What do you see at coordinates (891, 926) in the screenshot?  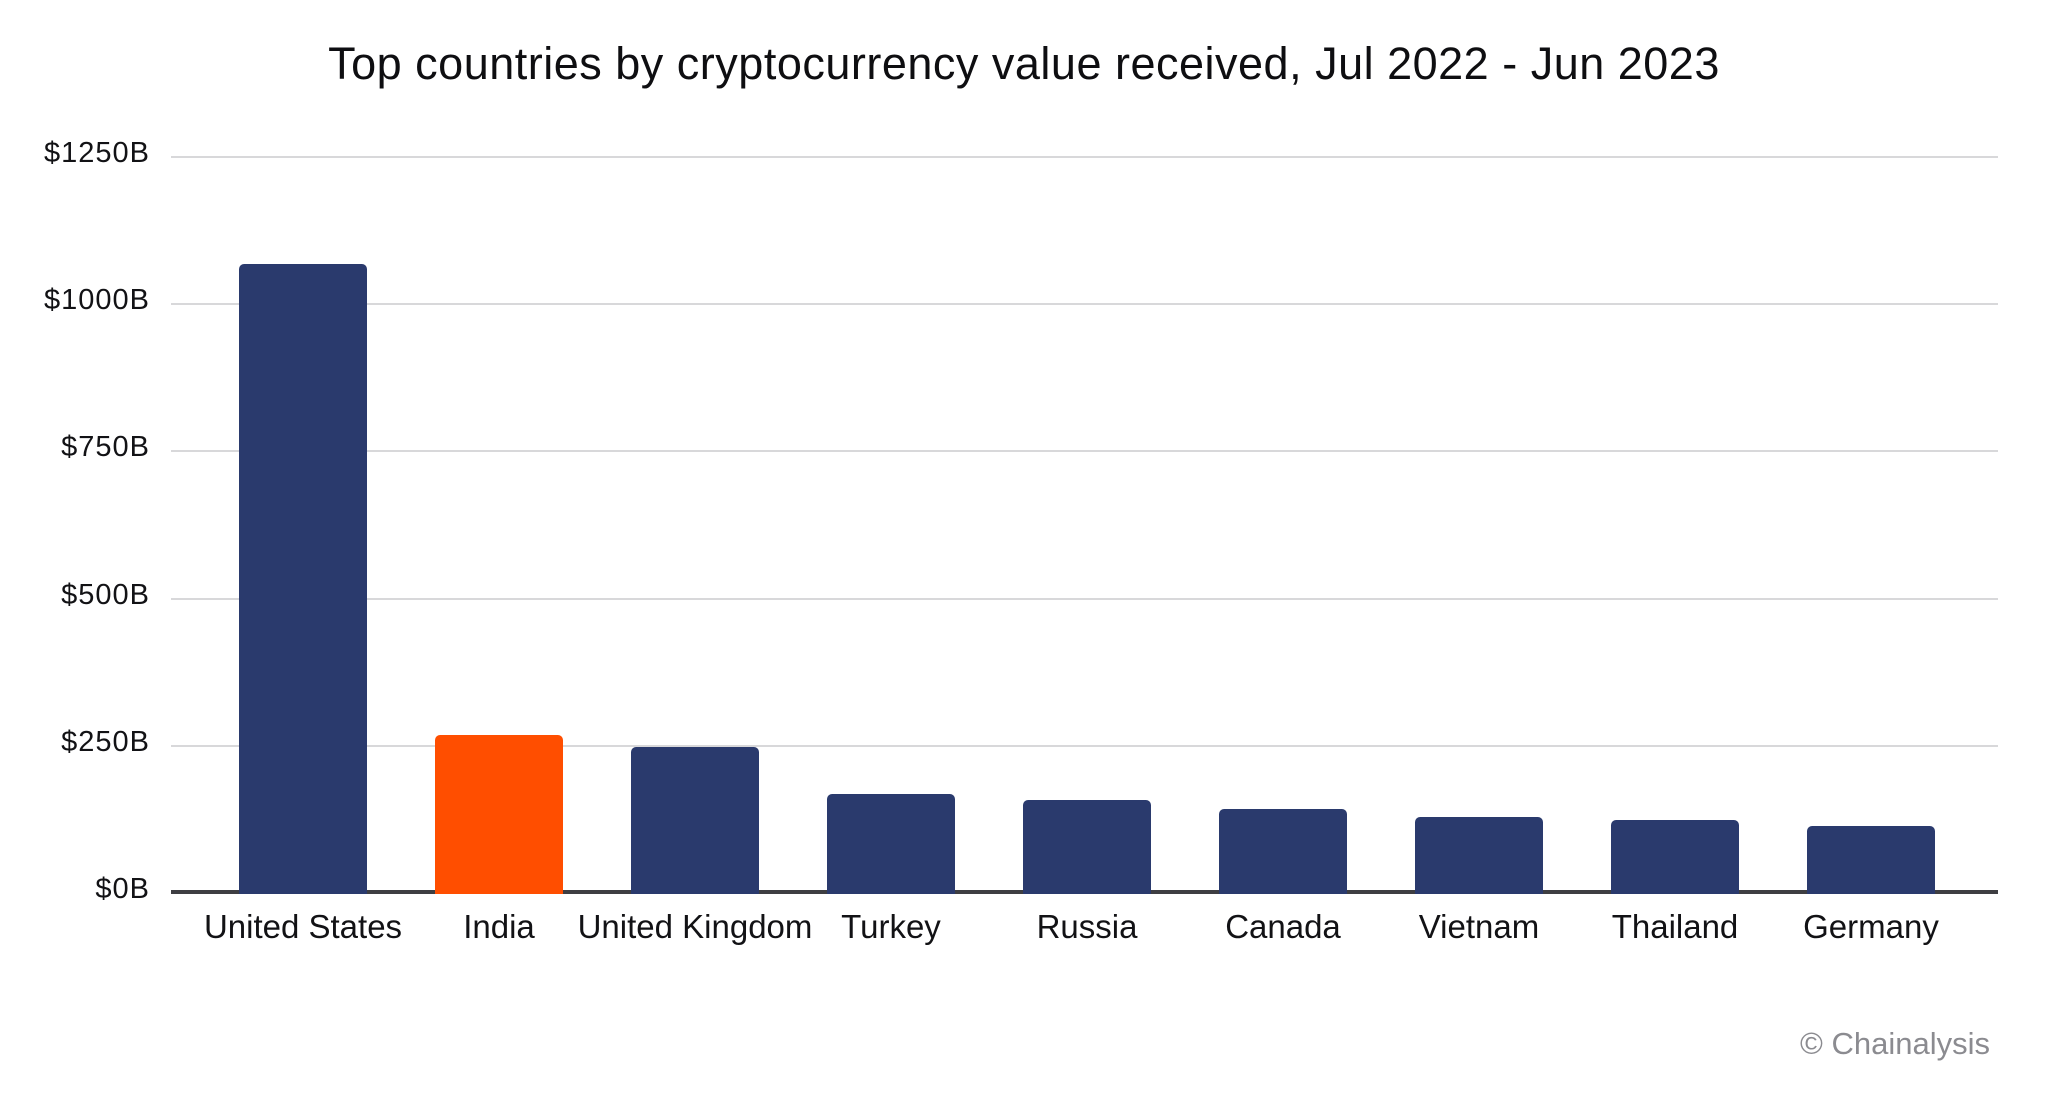 I see `x-axis-label-turkey: Turkey` at bounding box center [891, 926].